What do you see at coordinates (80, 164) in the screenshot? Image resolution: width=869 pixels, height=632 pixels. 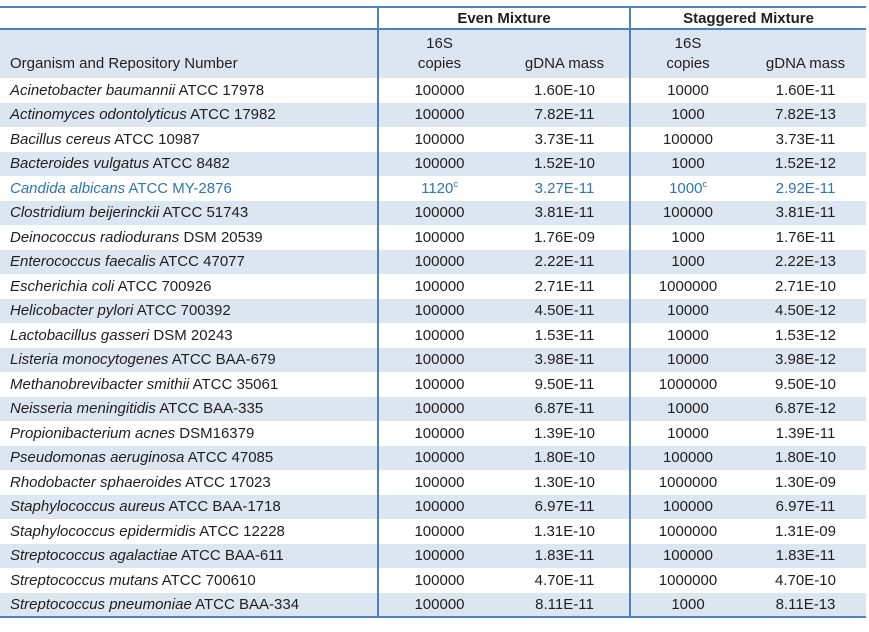 I see `organism-name: Bacteroides vulgatus` at bounding box center [80, 164].